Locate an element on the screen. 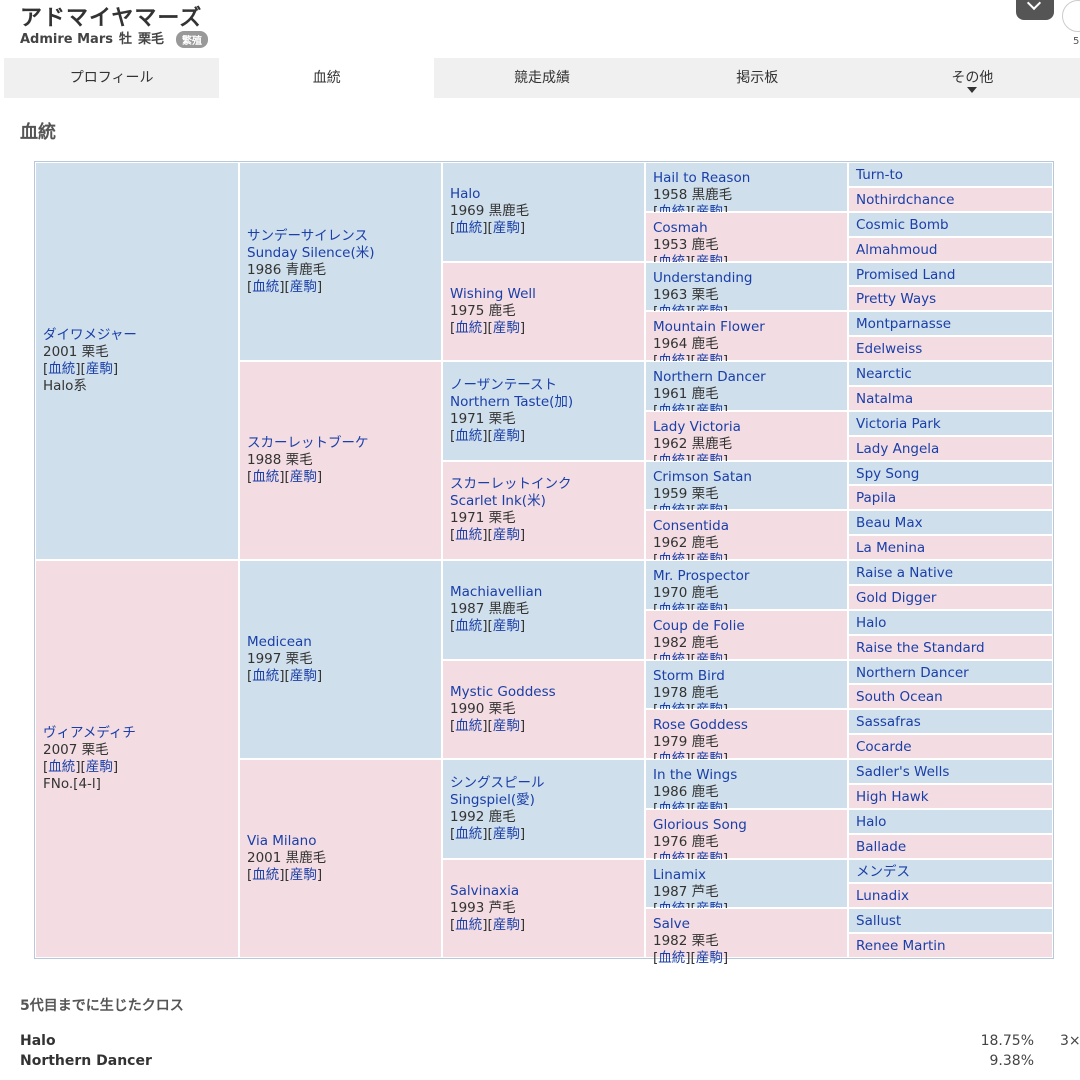 Image resolution: width=1080 pixels, height=1080 pixels. horse-link: Ballade is located at coordinates (881, 846).